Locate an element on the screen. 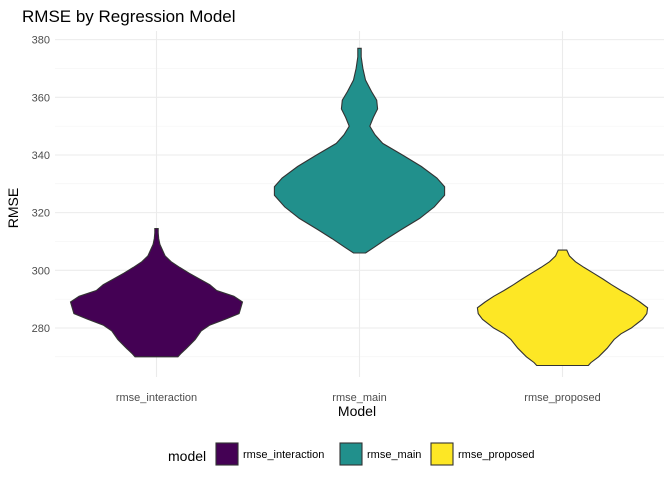 This screenshot has width=672, height=480. y-tick-label: 380 is located at coordinates (41, 41).